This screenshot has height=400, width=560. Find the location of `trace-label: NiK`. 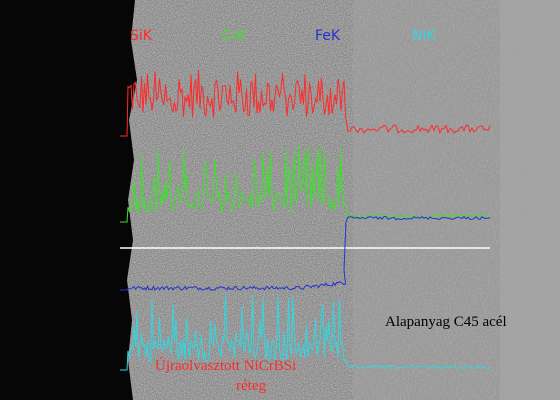

trace-label: NiK is located at coordinates (424, 36).